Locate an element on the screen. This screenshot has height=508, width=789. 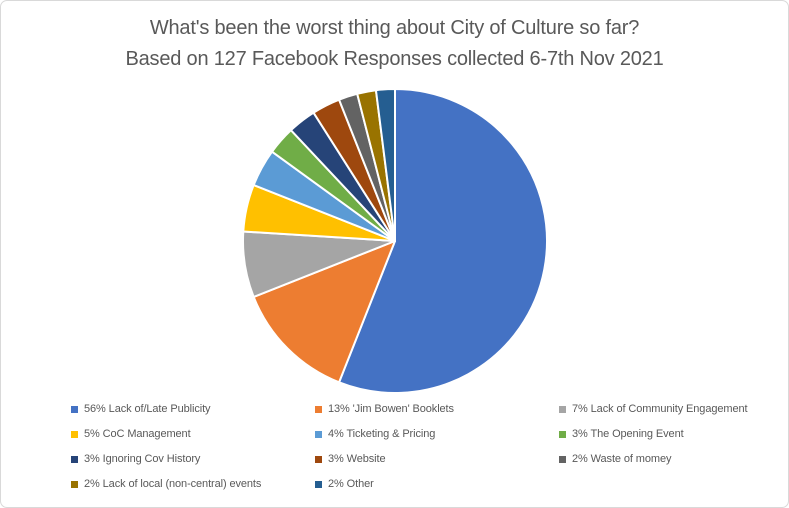
legend-label: 3% The Opening Event is located at coordinates (628, 434).